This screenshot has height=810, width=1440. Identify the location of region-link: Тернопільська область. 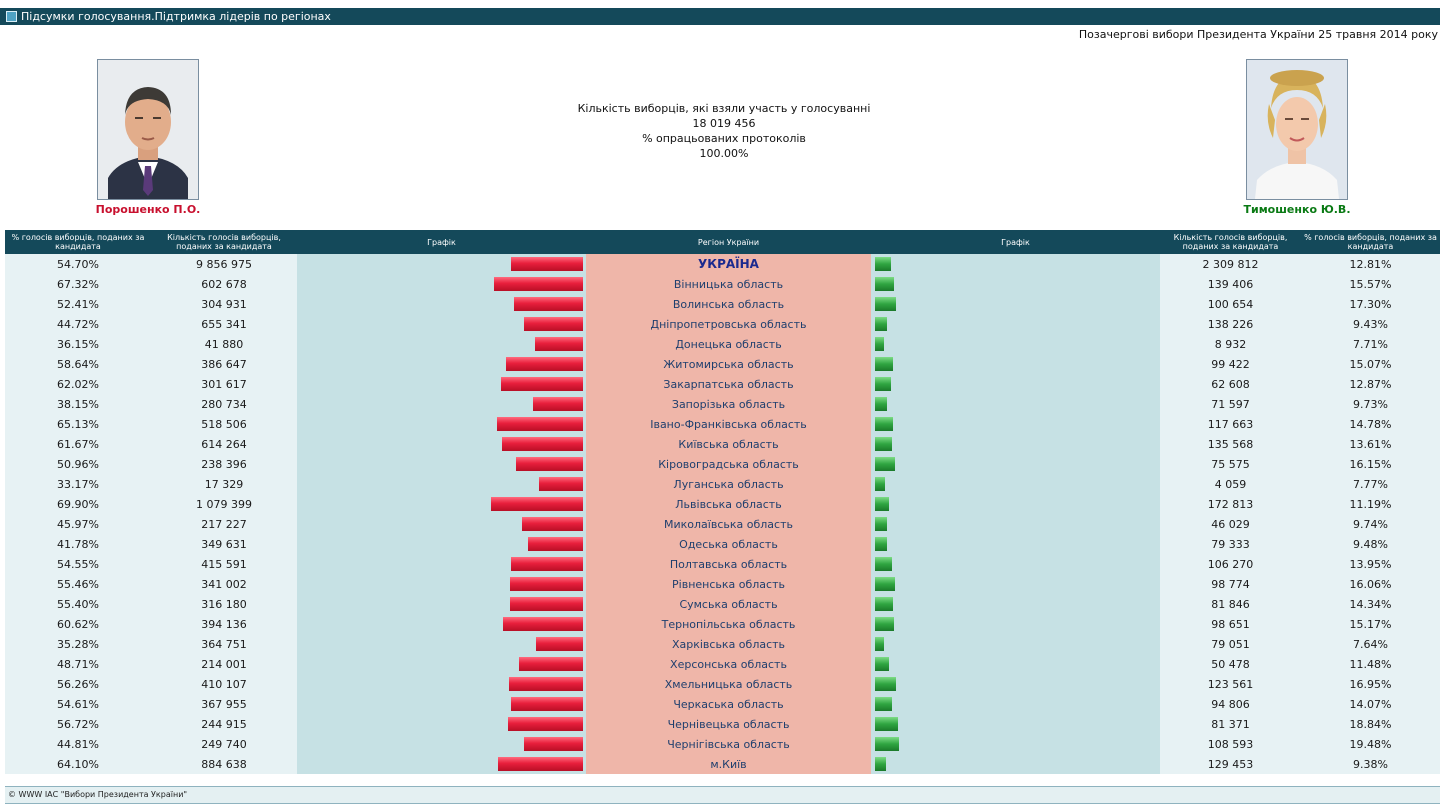
(728, 624).